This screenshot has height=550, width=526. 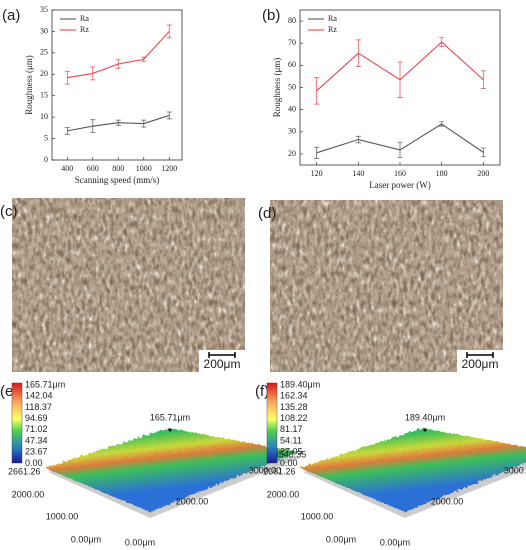 What do you see at coordinates (118, 55) in the screenshot?
I see `series-line` at bounding box center [118, 55].